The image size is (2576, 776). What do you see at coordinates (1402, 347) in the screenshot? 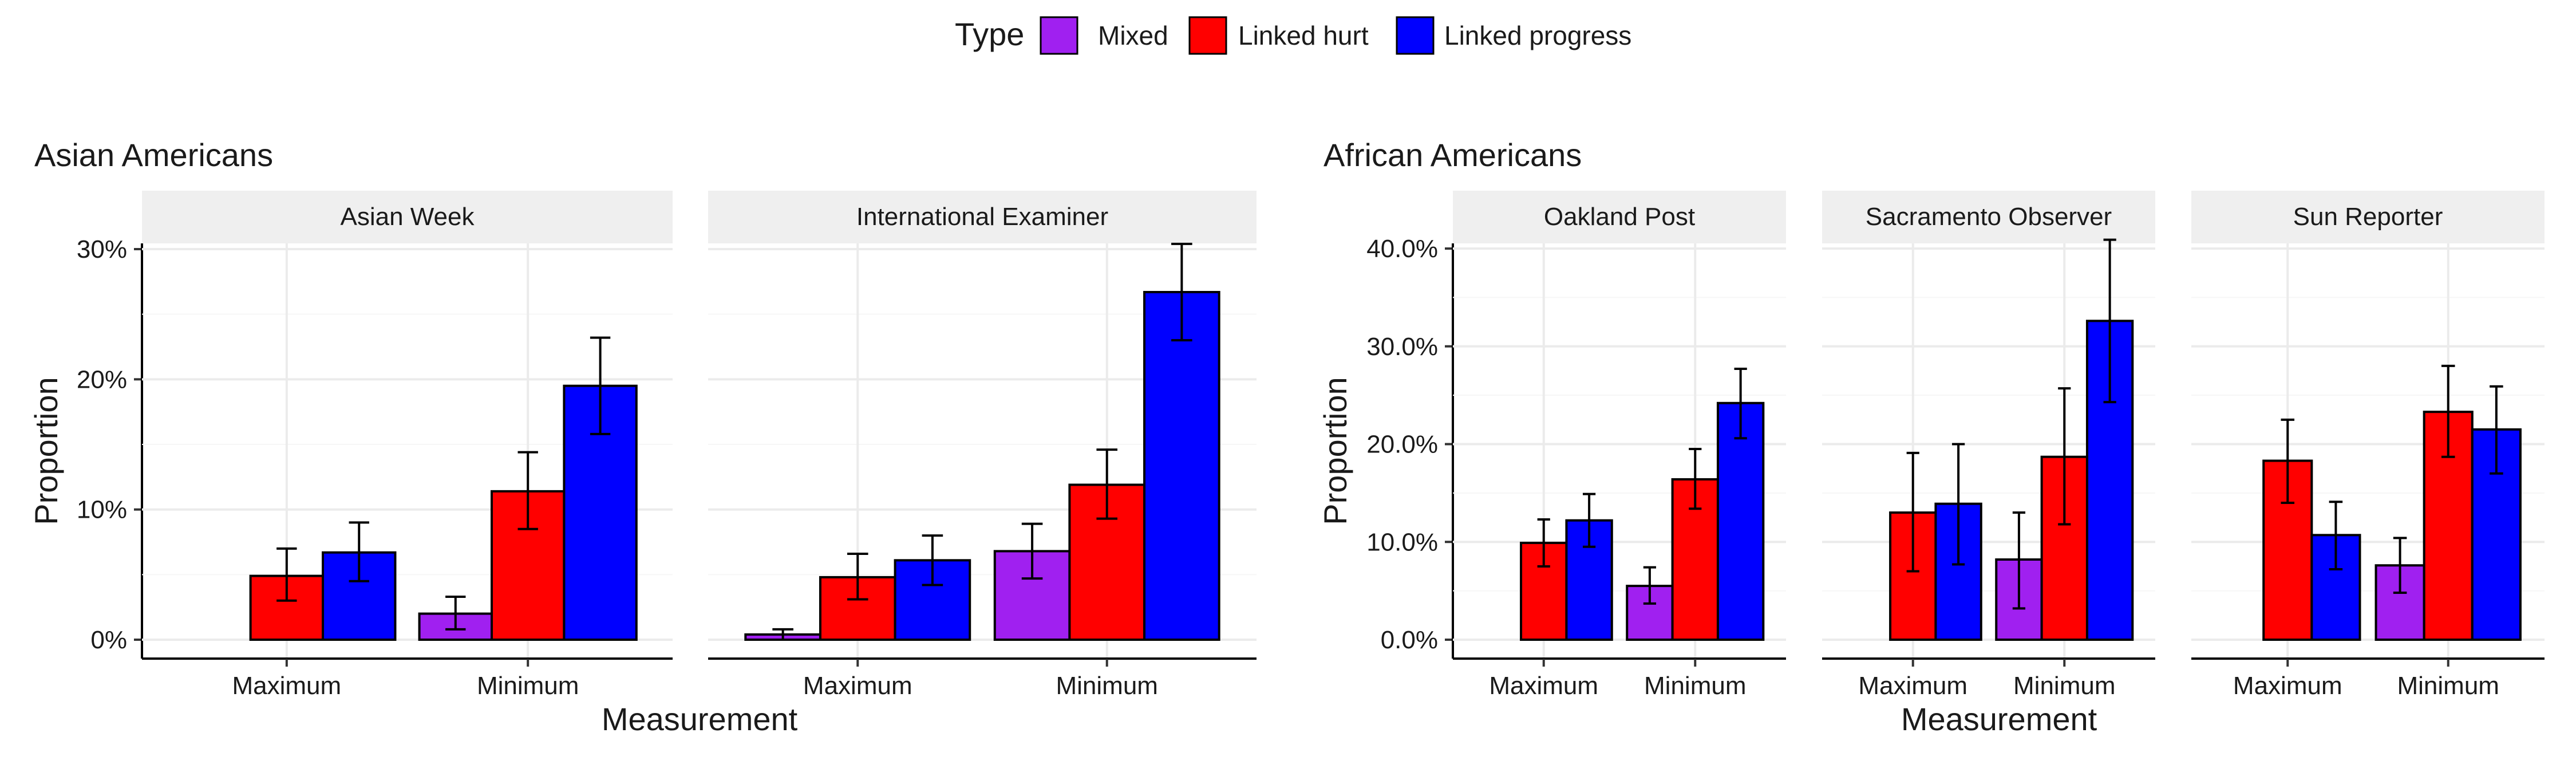
I see `y-tick-label: 30.0%` at bounding box center [1402, 347].